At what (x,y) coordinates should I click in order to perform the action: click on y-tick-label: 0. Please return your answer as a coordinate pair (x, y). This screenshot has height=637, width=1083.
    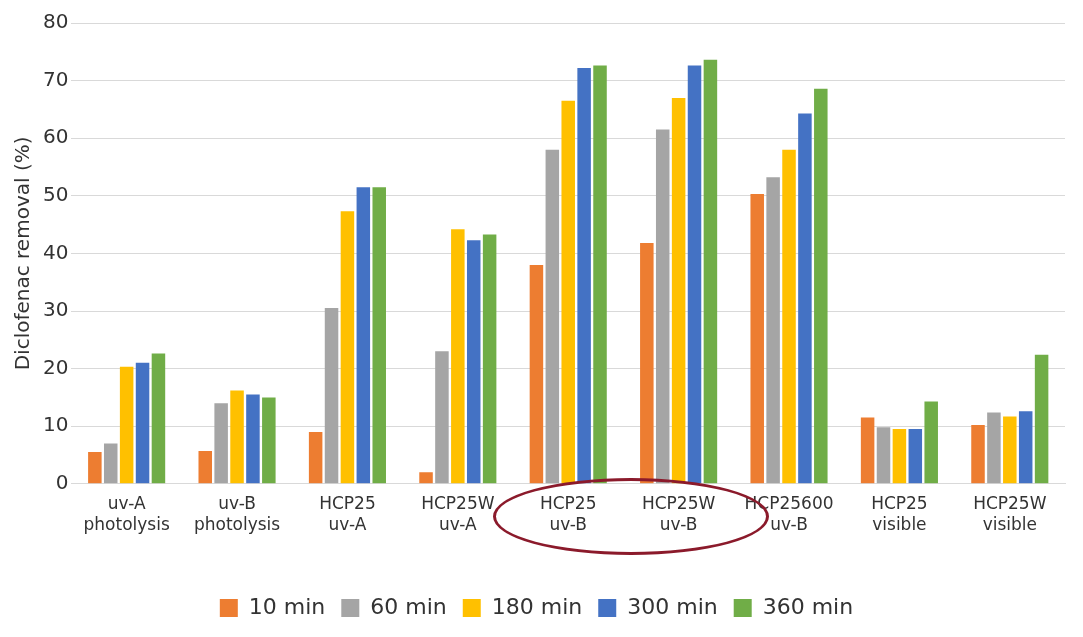
    Looking at the image, I should click on (62, 482).